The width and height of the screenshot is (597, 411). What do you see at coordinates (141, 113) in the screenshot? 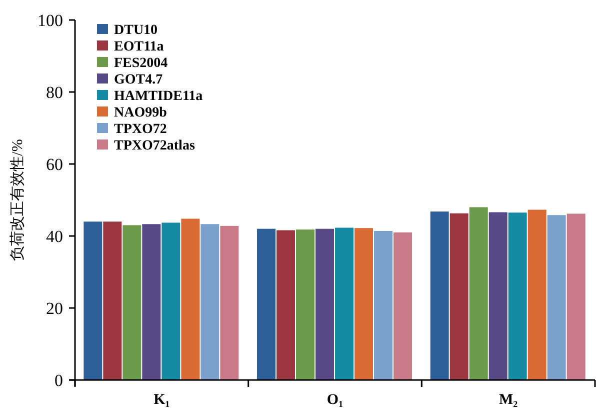
I see `legend-label: NAO99b` at bounding box center [141, 113].